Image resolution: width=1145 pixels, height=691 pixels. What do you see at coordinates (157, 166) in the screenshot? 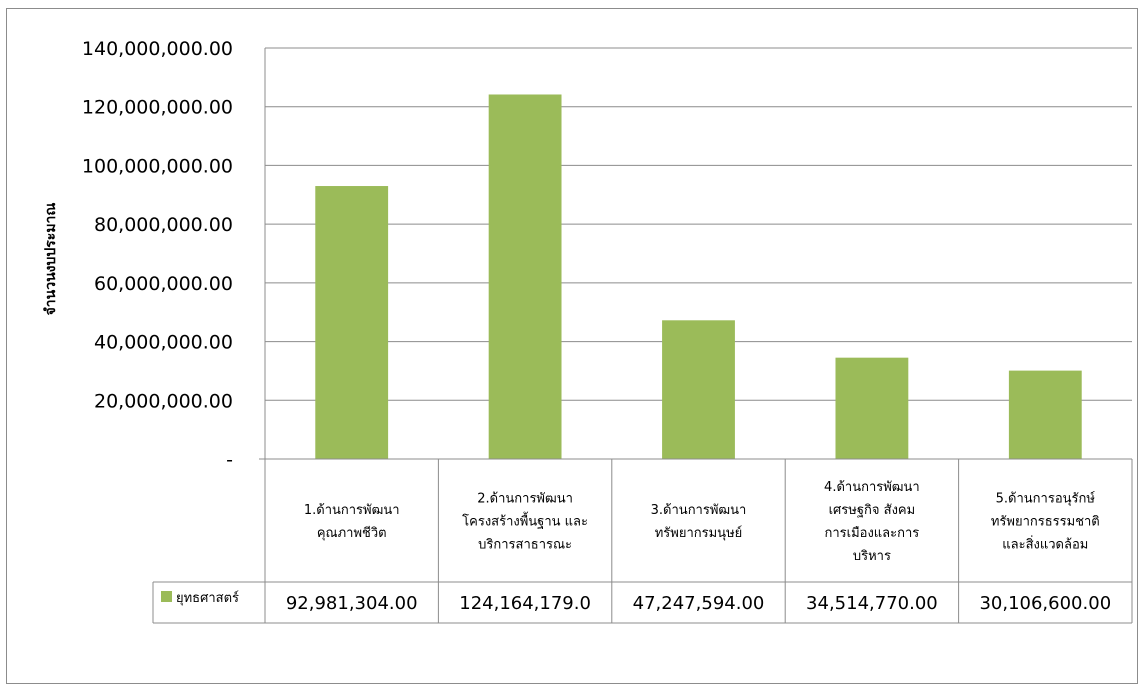
I see `y-tick-label: 100,000,000.00` at bounding box center [157, 166].